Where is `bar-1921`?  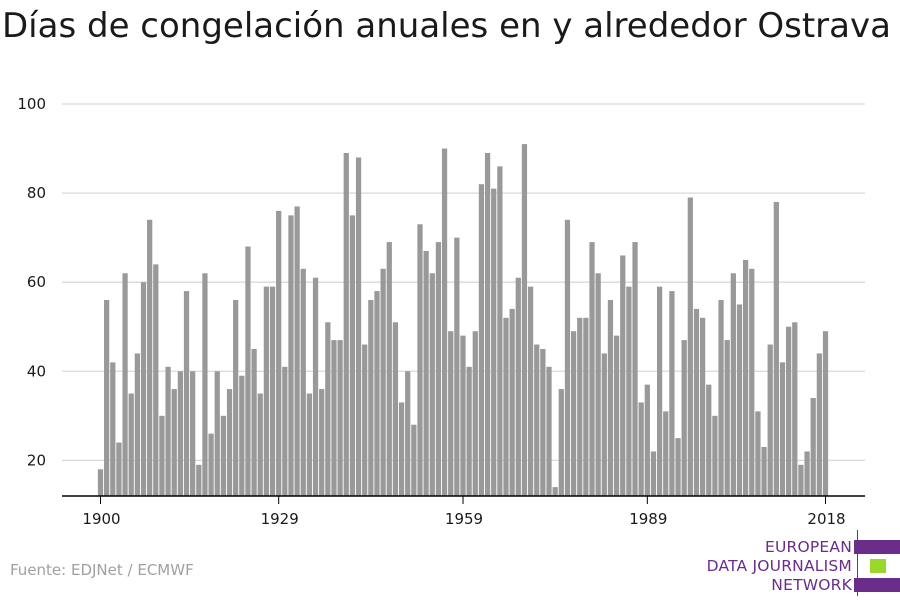
bar-1921 is located at coordinates (229, 442).